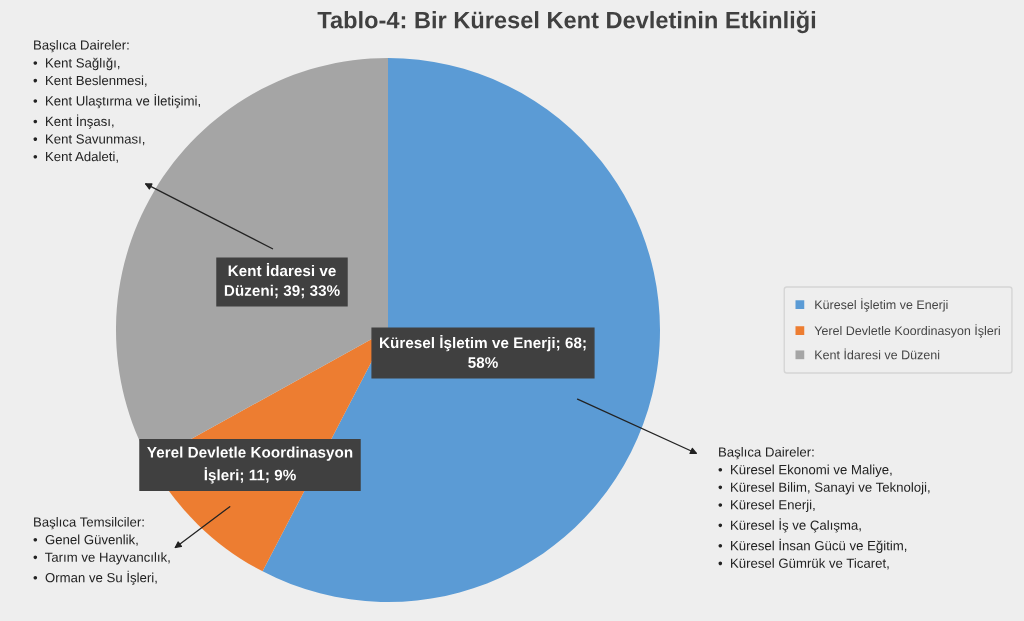  Describe the element at coordinates (483, 351) in the screenshot. I see `data-label: Küresel İşletim ve Enerji; 68; 58%` at that location.